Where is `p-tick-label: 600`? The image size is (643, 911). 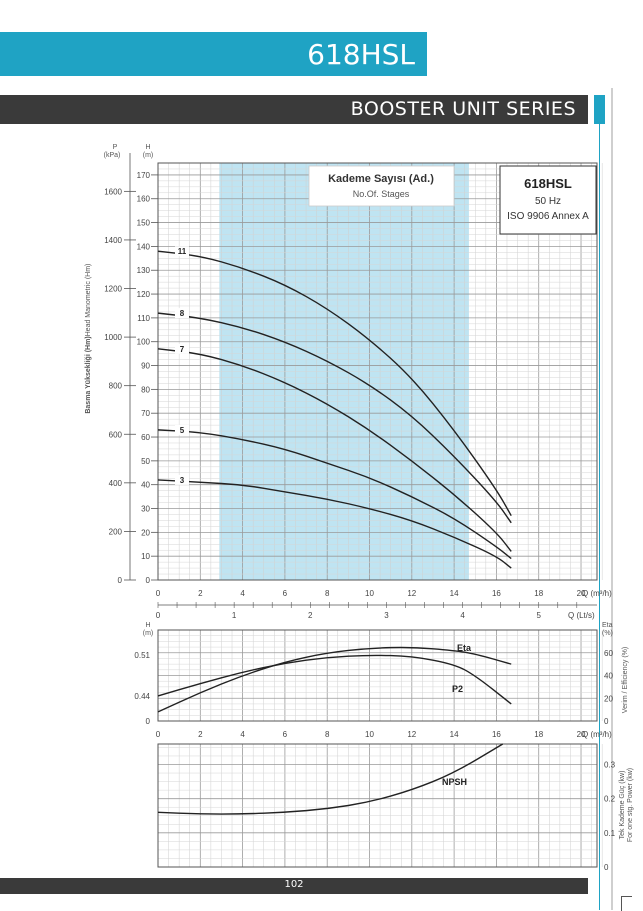 p-tick-label: 600 is located at coordinates (116, 434).